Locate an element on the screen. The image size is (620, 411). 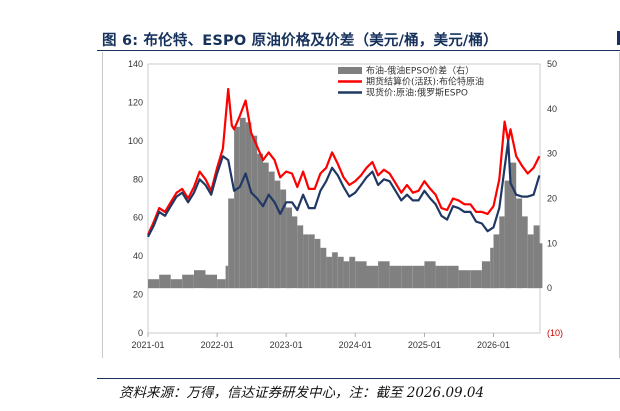
y-right-tick-label: 0 is located at coordinates (549, 288).